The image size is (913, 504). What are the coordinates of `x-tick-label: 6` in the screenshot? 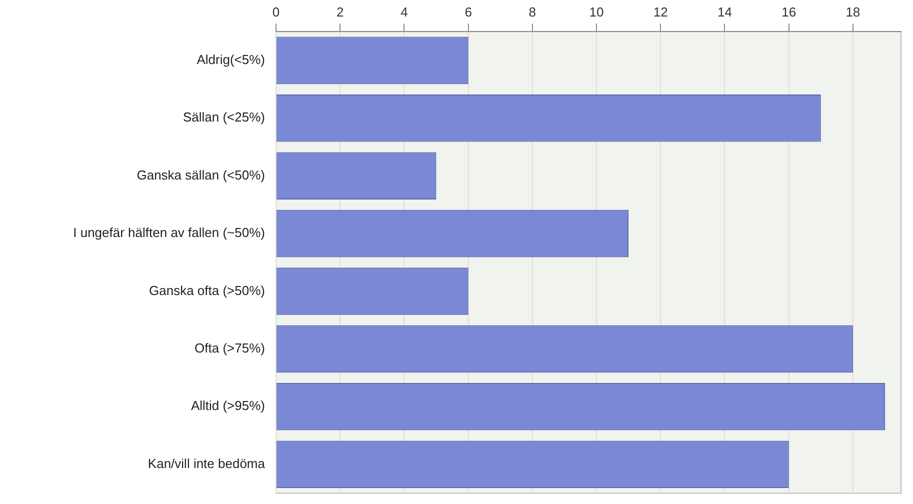 It's located at (468, 12).